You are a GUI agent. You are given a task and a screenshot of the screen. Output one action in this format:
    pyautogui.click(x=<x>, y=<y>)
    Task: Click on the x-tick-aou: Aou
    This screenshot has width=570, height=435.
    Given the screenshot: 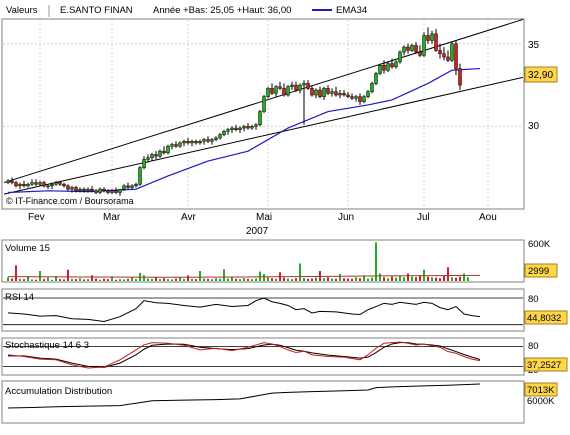 What is the action you would take?
    pyautogui.click(x=488, y=217)
    